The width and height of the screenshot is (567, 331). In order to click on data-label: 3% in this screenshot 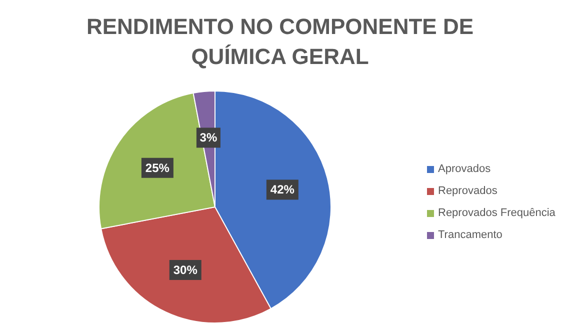, I will do `click(209, 137)`.